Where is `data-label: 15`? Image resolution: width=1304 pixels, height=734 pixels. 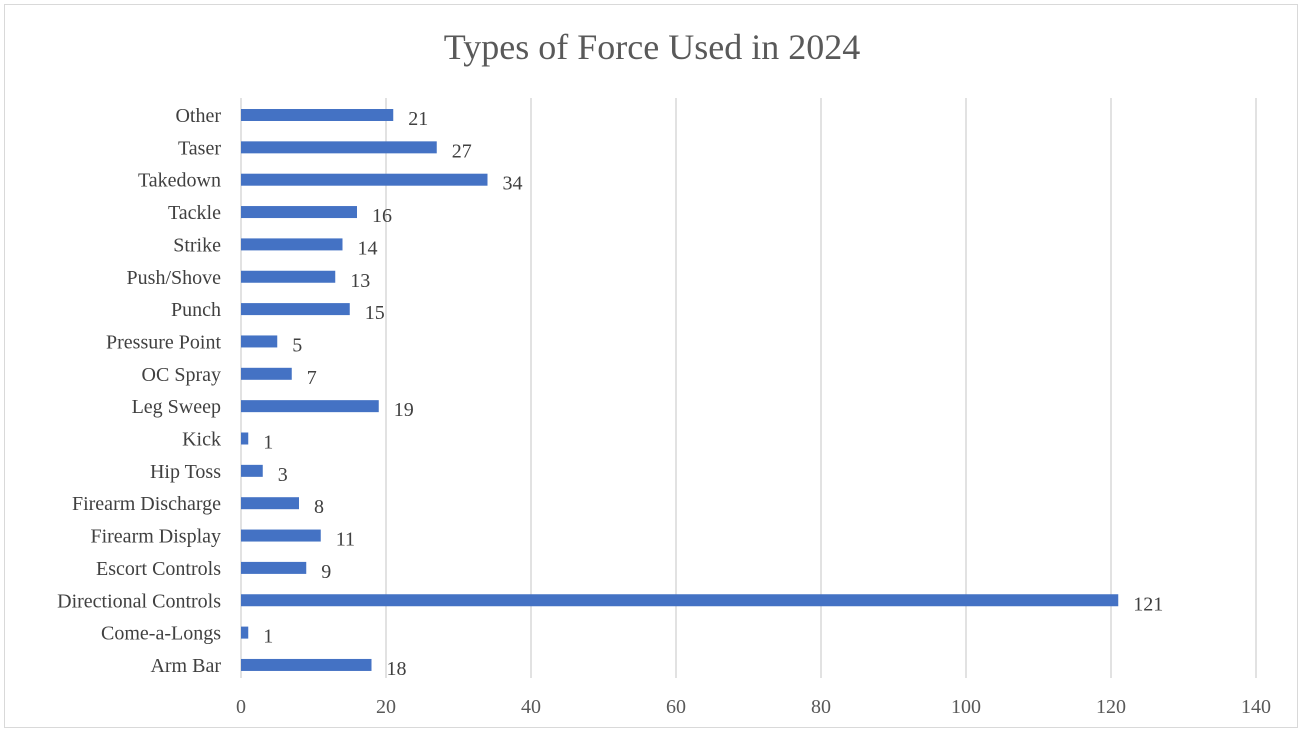 data-label: 15 is located at coordinates (375, 313).